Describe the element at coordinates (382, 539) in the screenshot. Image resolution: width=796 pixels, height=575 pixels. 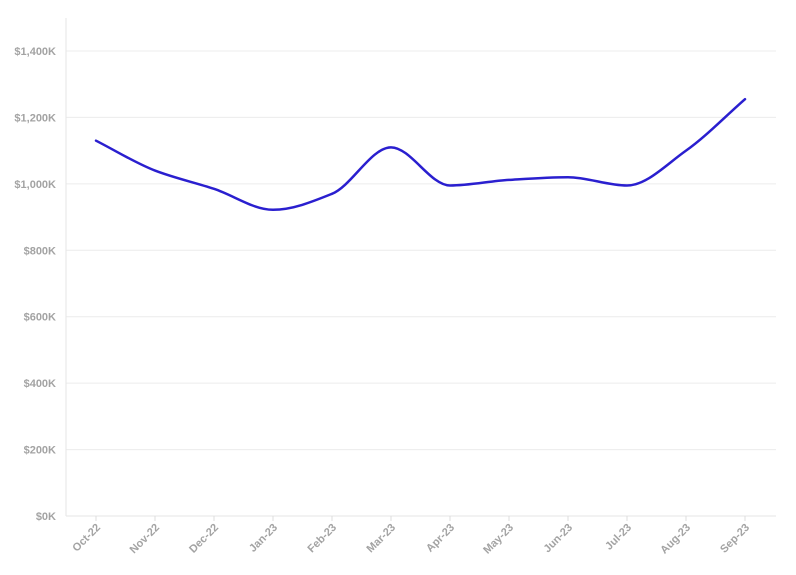
I see `x-tick-label: Mar-23` at that location.